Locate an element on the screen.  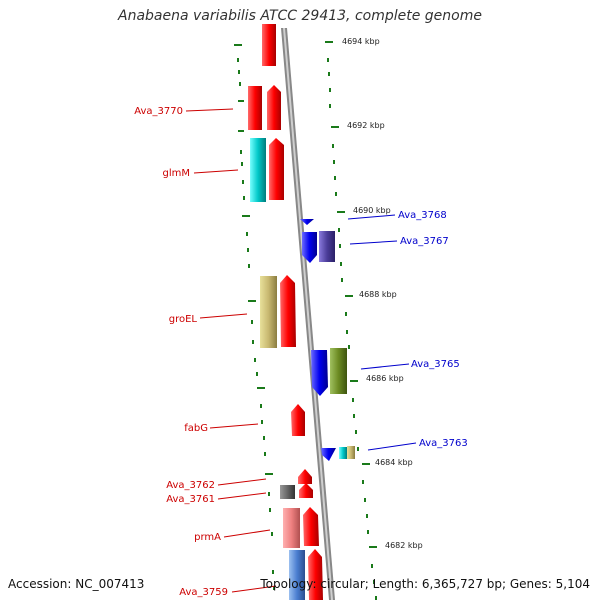
gene-fabg is located at coordinates (298, 420).